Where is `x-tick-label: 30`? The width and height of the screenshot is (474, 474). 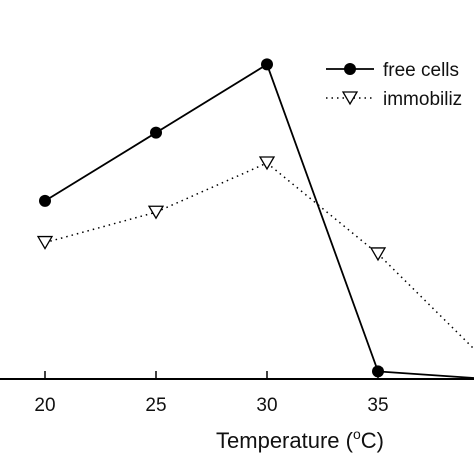
x-tick-label: 30 is located at coordinates (266, 405).